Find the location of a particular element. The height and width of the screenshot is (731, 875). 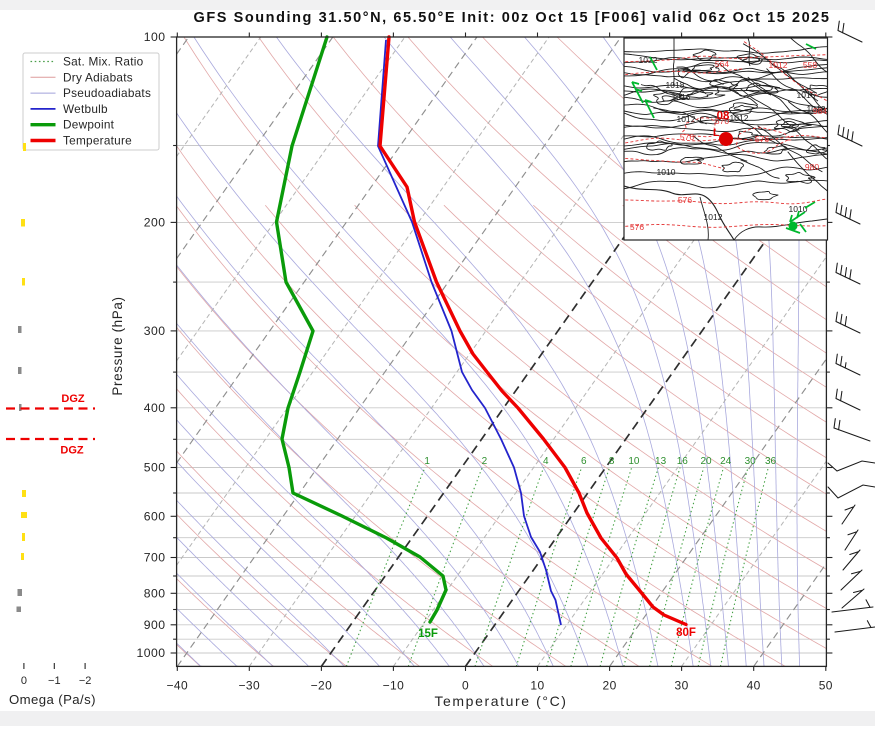

svg-text: Dry Adiabats is located at coordinates (98, 77).